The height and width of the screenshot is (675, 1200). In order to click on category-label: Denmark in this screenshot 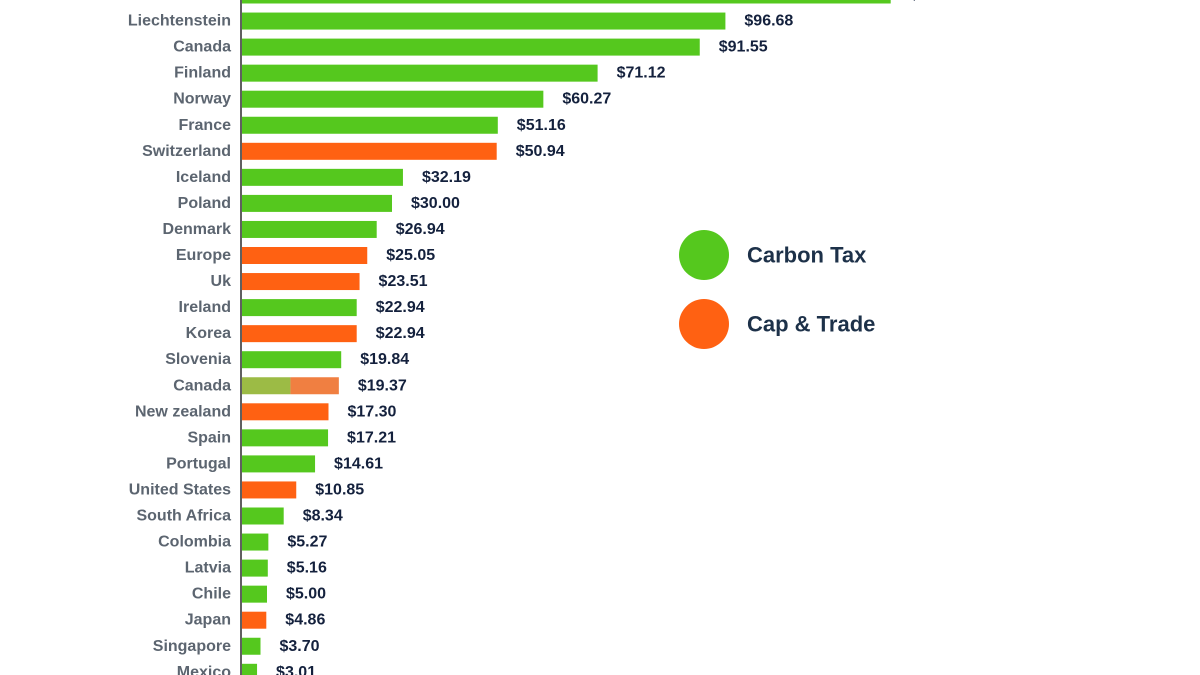, I will do `click(197, 229)`.